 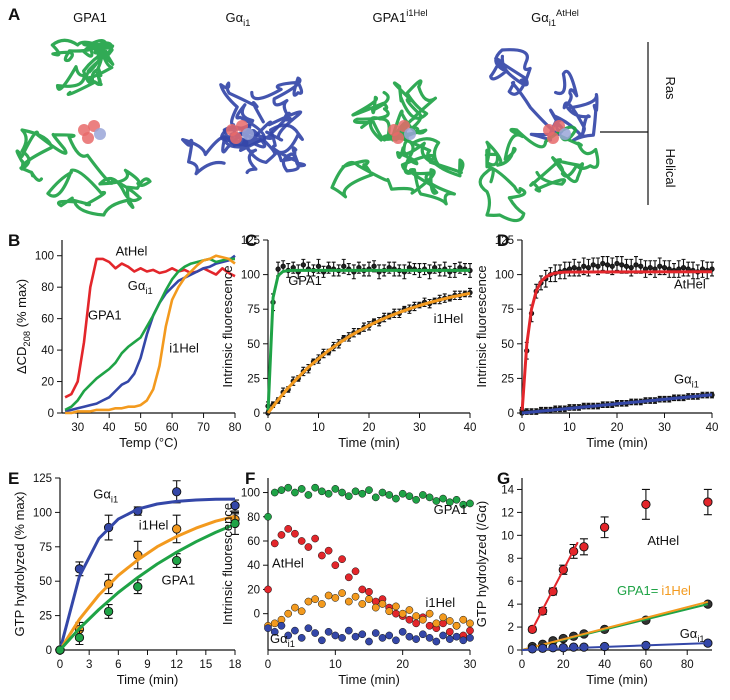 What do you see at coordinates (654, 590) in the screenshot?
I see `series-label: GPA1= i1Hel` at bounding box center [654, 590].